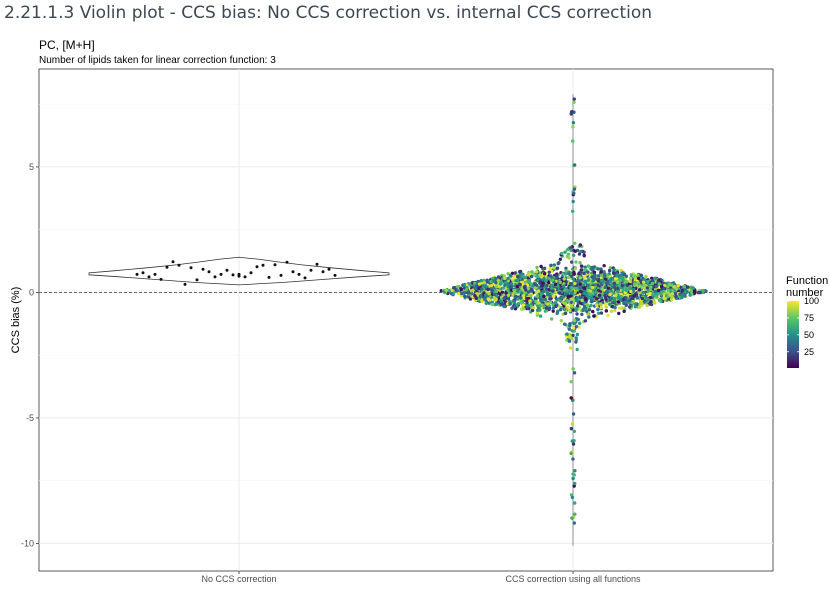 The image size is (830, 592). I want to click on legend-title-line1: Function, so click(807, 281).